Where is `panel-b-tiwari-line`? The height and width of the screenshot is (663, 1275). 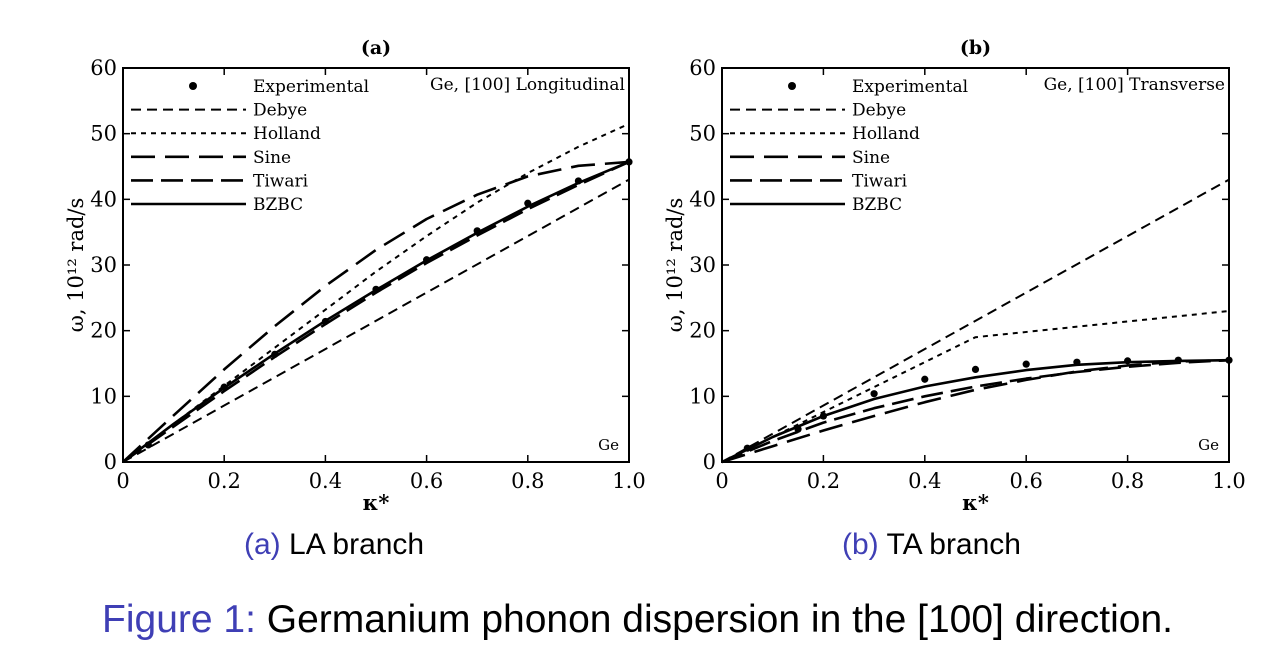
panel-b-tiwari-line is located at coordinates (975, 411).